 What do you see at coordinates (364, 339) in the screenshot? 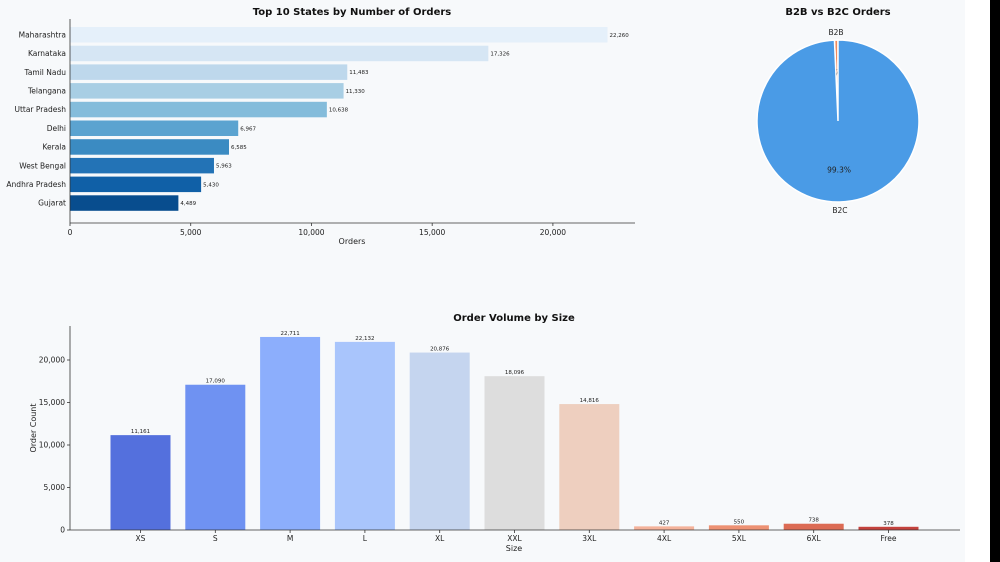
I see `value-label-l: 22,132` at bounding box center [364, 339].